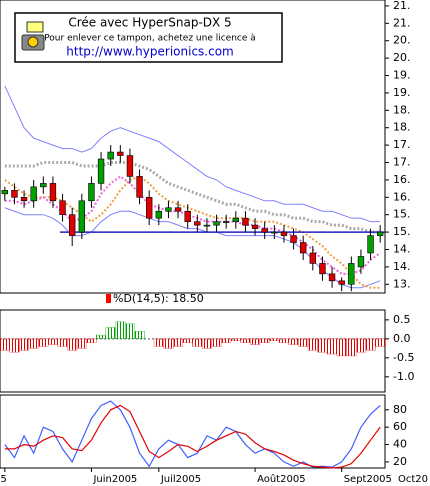  I want to click on label-swatch, so click(108, 298).